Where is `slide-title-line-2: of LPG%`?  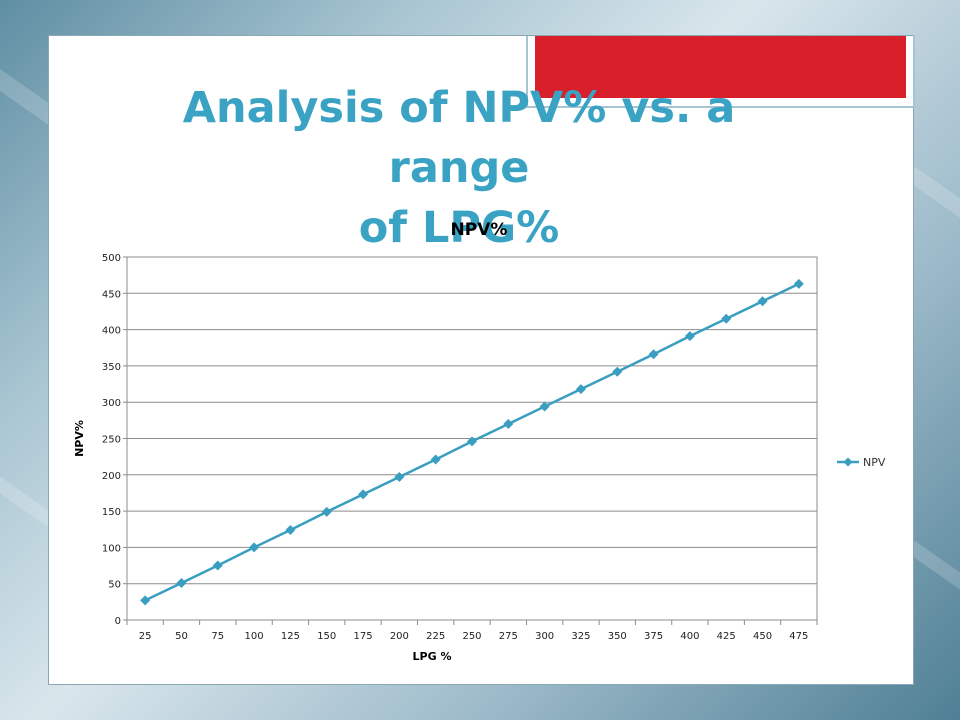
slide-title-line-2: of LPG% is located at coordinates (459, 228).